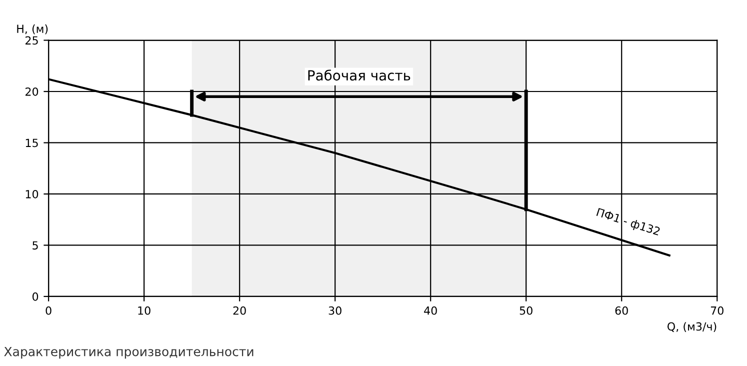 The width and height of the screenshot is (747, 366). Describe the element at coordinates (359, 75) in the screenshot. I see `band-label: Рабочая часть` at that location.